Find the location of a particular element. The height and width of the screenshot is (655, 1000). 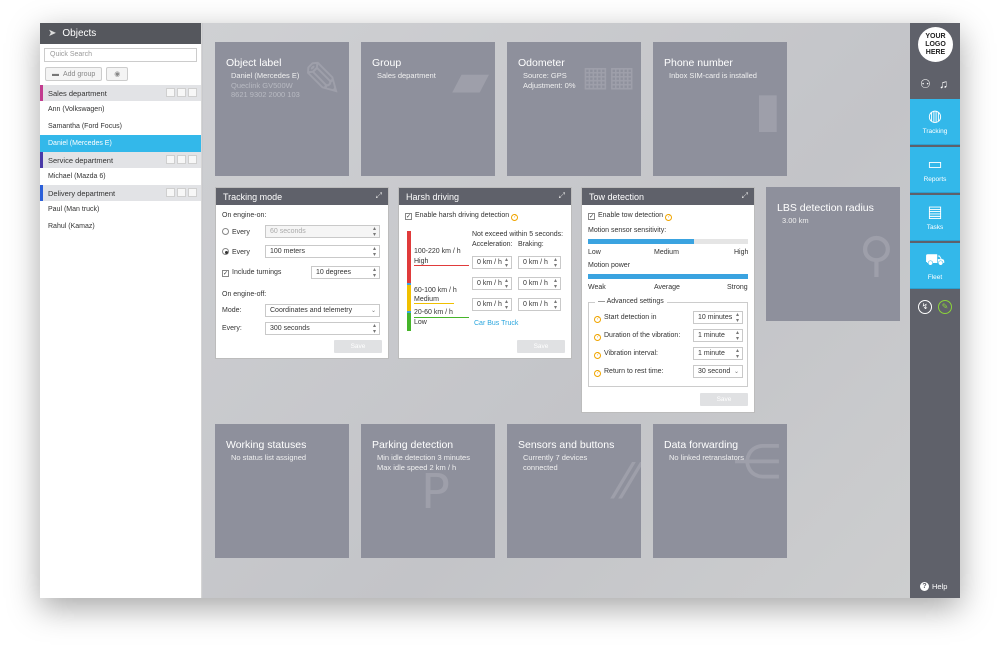

duration-input: 1 minute ▴ ▾ is located at coordinates (718, 335).